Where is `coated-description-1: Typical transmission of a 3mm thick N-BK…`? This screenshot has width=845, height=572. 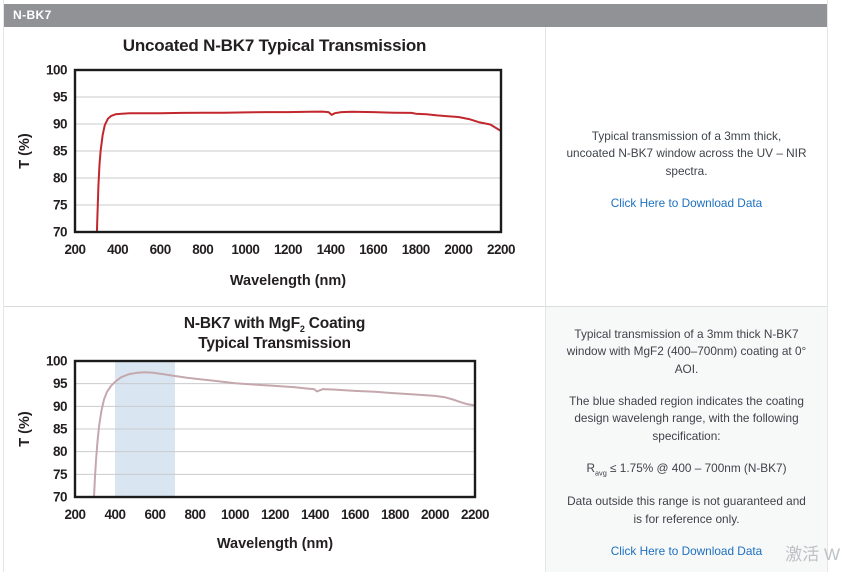 coated-description-1: Typical transmission of a 3mm thick N-BK… is located at coordinates (686, 351).